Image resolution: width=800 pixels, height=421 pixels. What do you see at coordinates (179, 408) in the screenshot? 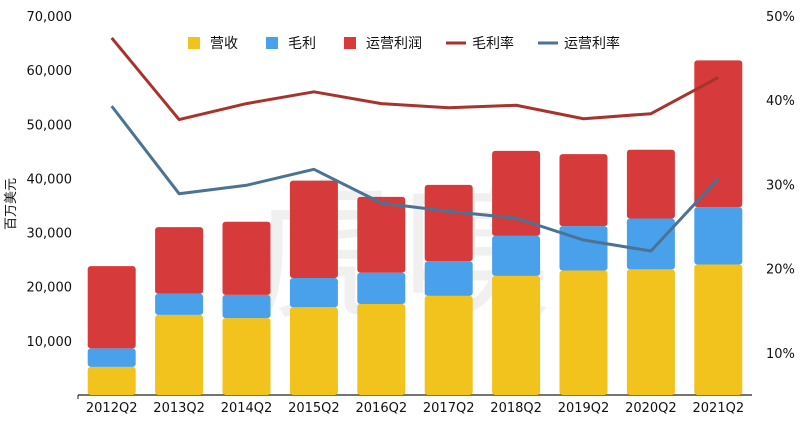
I see `x-tick-label: 2013Q2` at bounding box center [179, 408].